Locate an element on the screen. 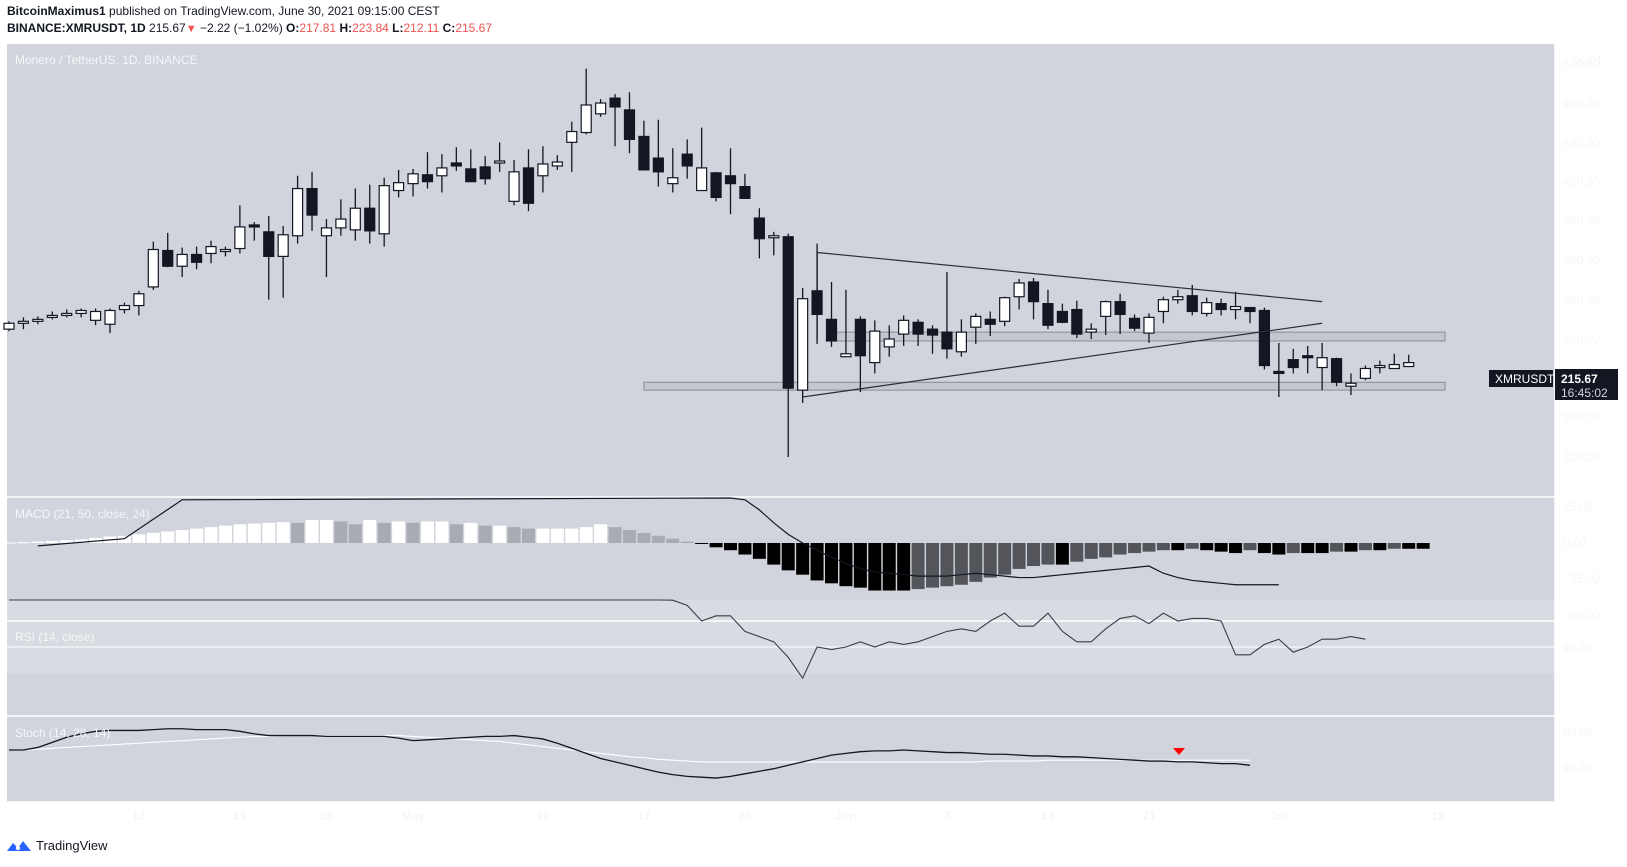 This screenshot has height=867, width=1627. last-price-tag is located at coordinates (1586, 384).